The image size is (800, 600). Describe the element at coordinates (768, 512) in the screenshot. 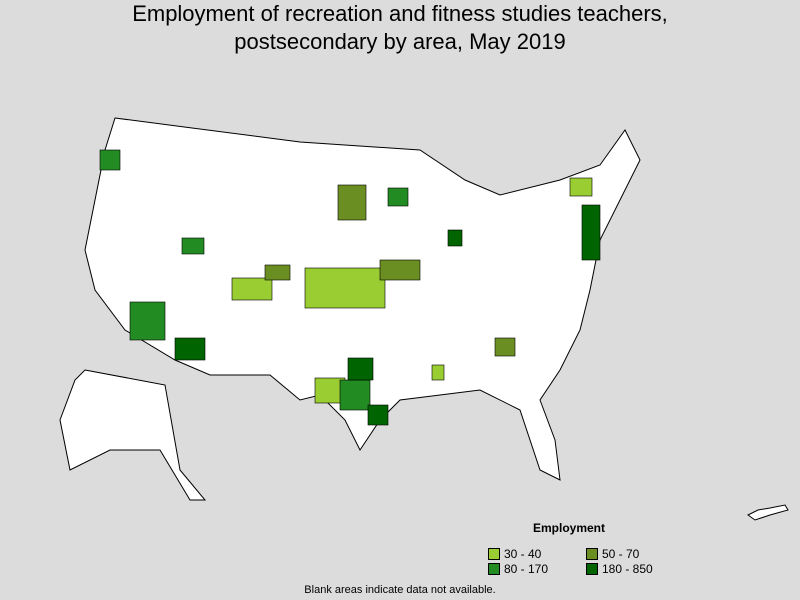

I see `hawaii` at that location.